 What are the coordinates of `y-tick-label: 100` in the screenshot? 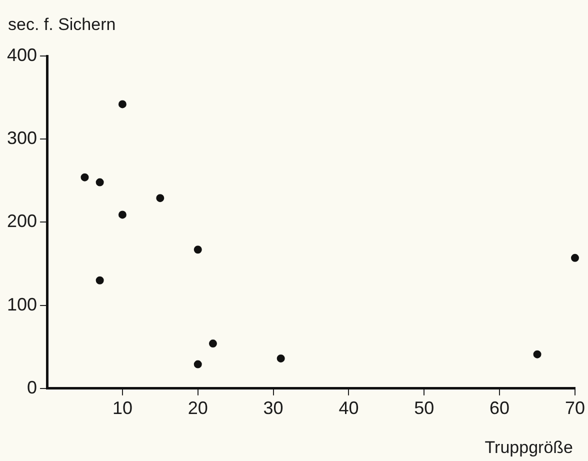 It's located at (22, 304).